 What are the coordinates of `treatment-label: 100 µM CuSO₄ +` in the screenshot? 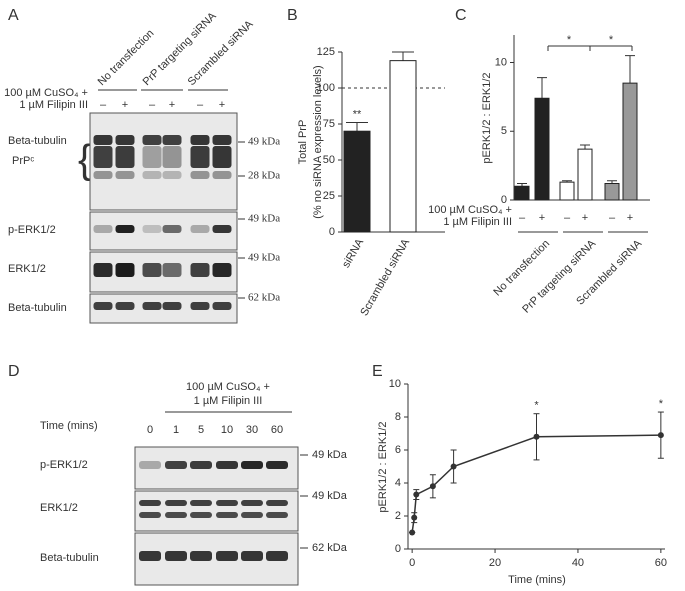 It's located at (470, 210).